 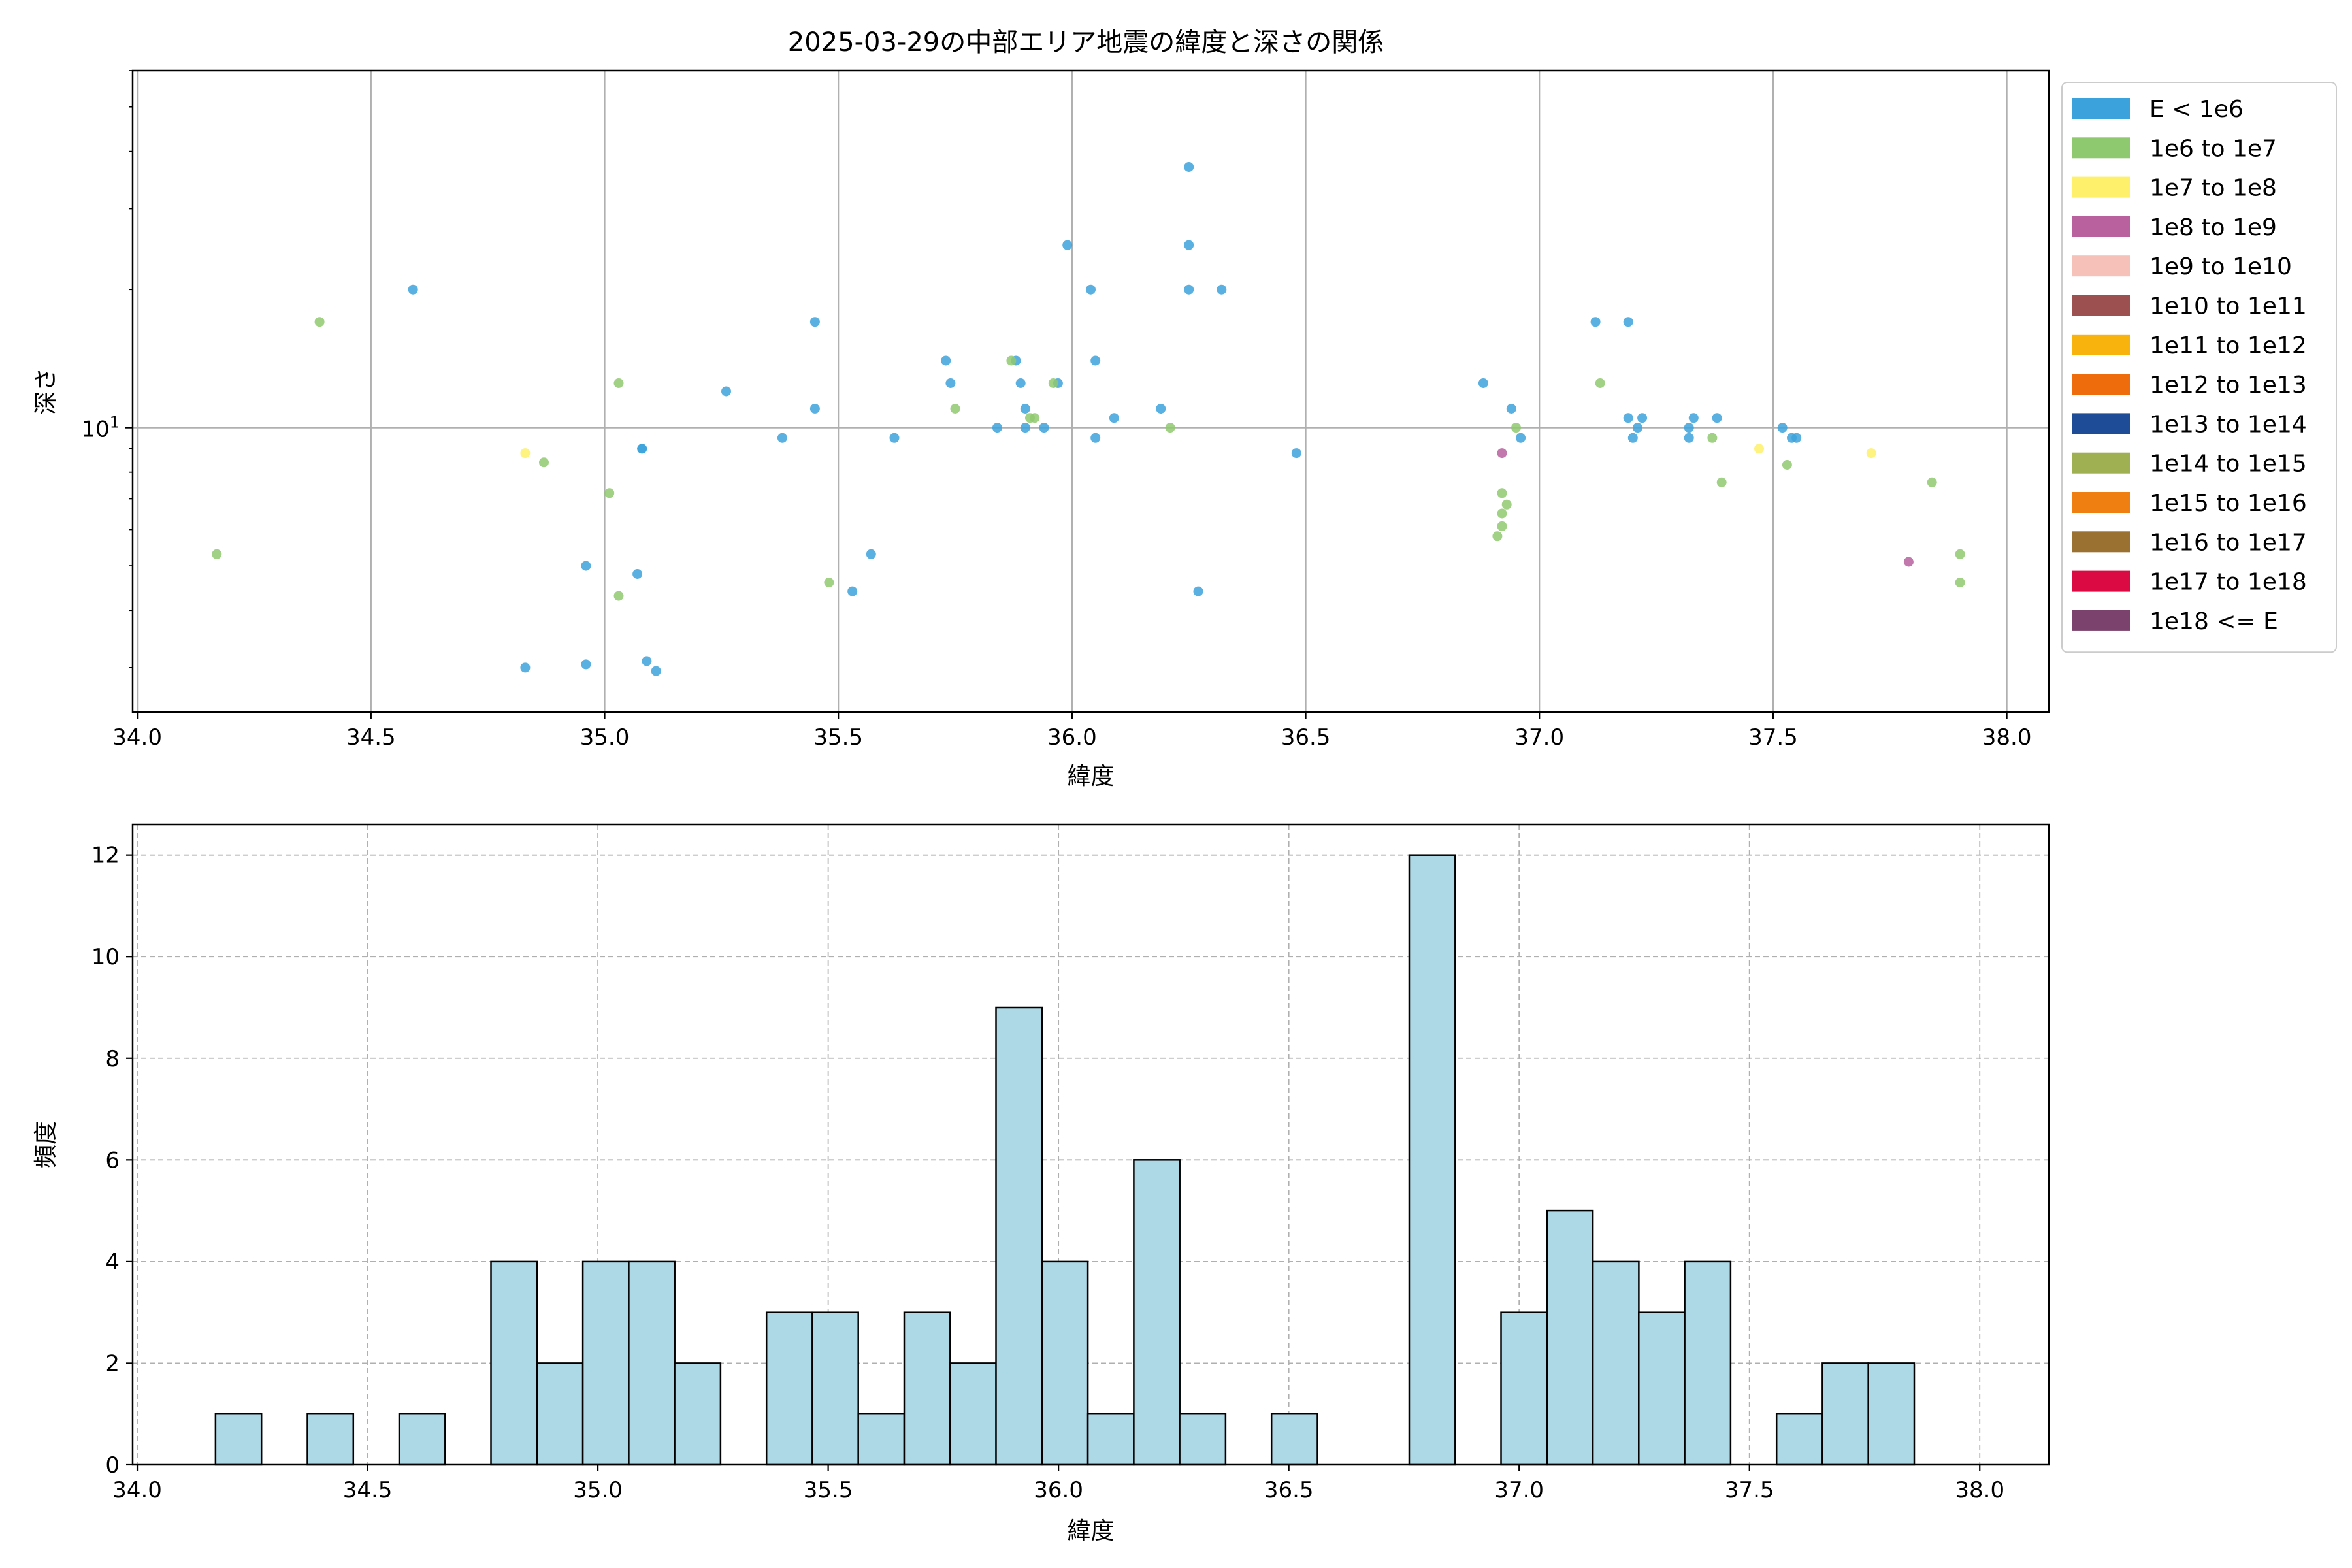 What do you see at coordinates (105, 856) in the screenshot?
I see `histogram-y-tick-label: 12` at bounding box center [105, 856].